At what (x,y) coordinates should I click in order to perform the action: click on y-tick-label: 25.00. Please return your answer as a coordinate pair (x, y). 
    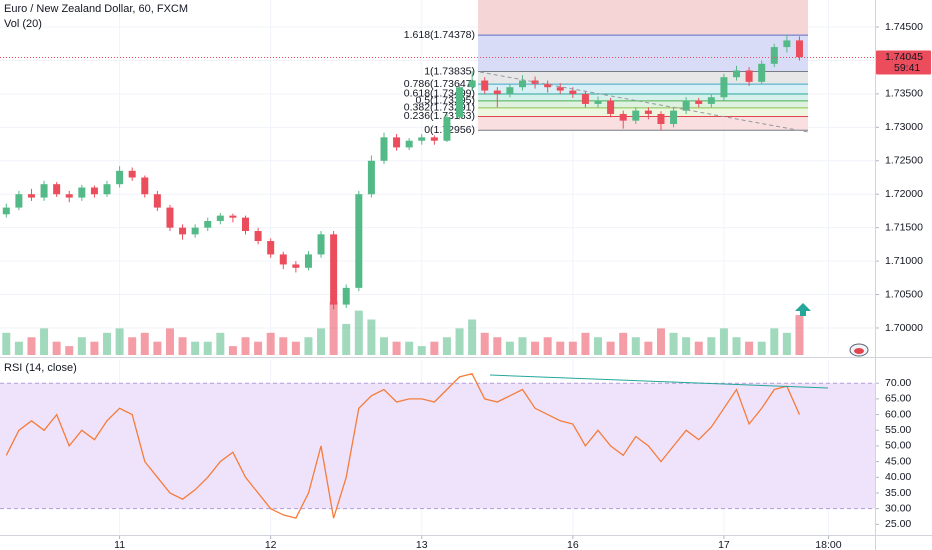
    Looking at the image, I should click on (898, 524).